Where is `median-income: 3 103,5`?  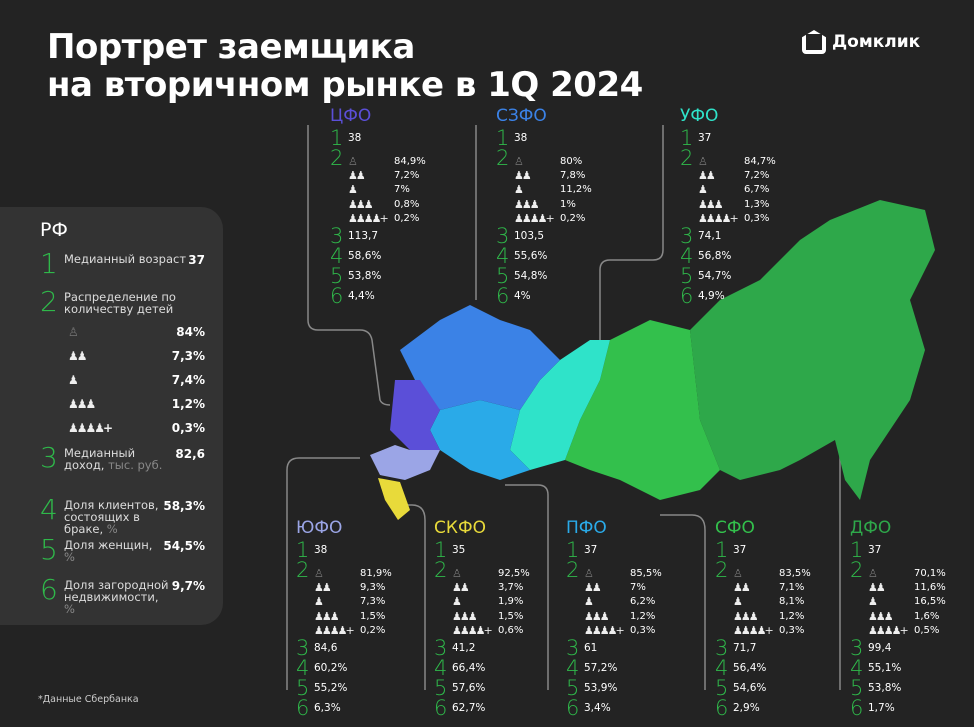 median-income: 3 103,5 is located at coordinates (551, 235).